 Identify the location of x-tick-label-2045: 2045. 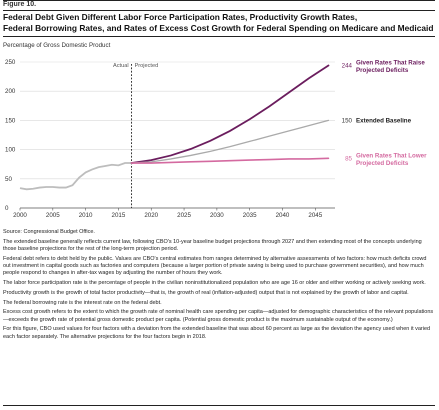
(315, 215).